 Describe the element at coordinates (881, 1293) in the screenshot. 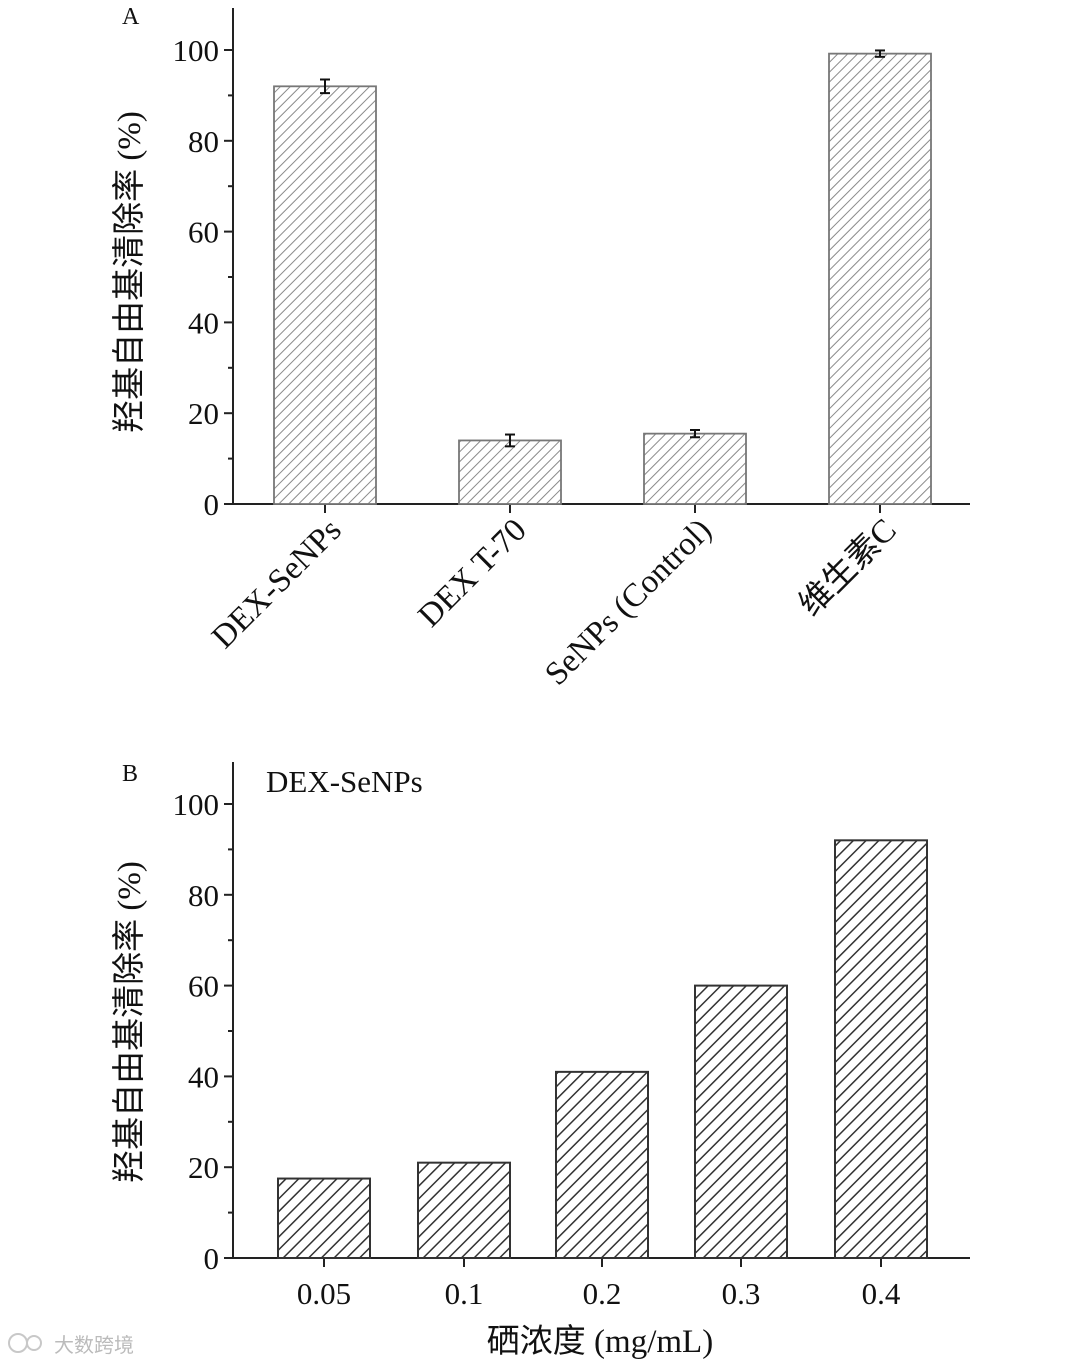

I see `panel-b-x-tick-label: 0.4` at that location.